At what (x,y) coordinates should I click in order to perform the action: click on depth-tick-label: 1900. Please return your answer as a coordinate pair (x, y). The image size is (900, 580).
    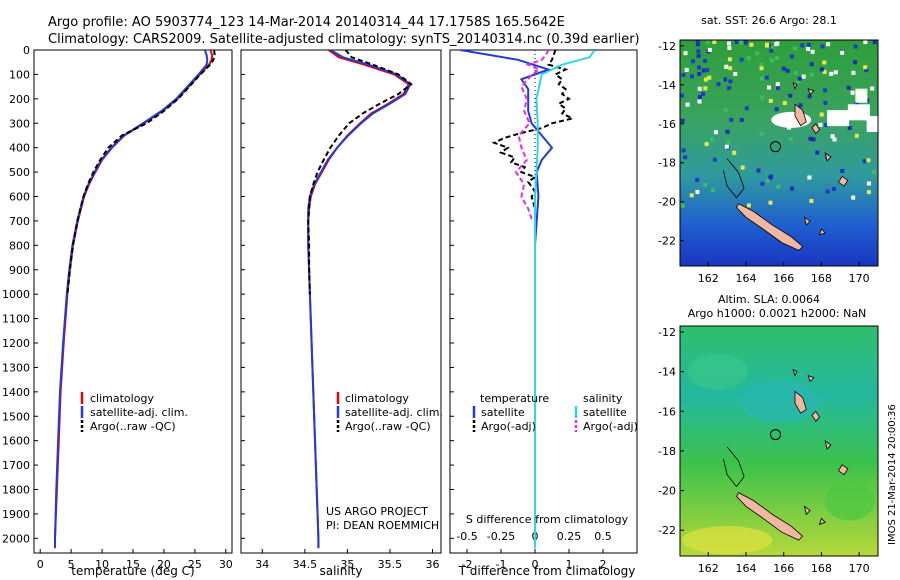
    Looking at the image, I should click on (16, 514).